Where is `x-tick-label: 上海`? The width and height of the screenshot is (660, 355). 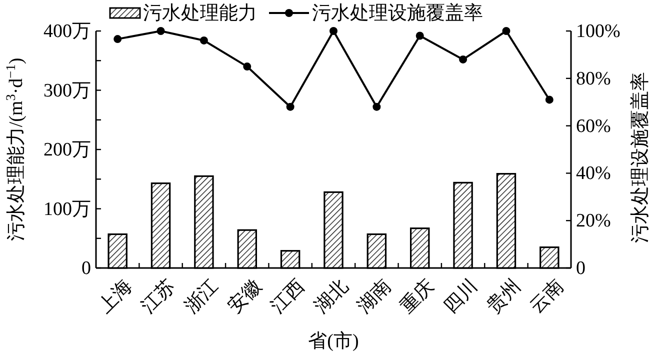 x-tick-label: 上海 is located at coordinates (115, 297).